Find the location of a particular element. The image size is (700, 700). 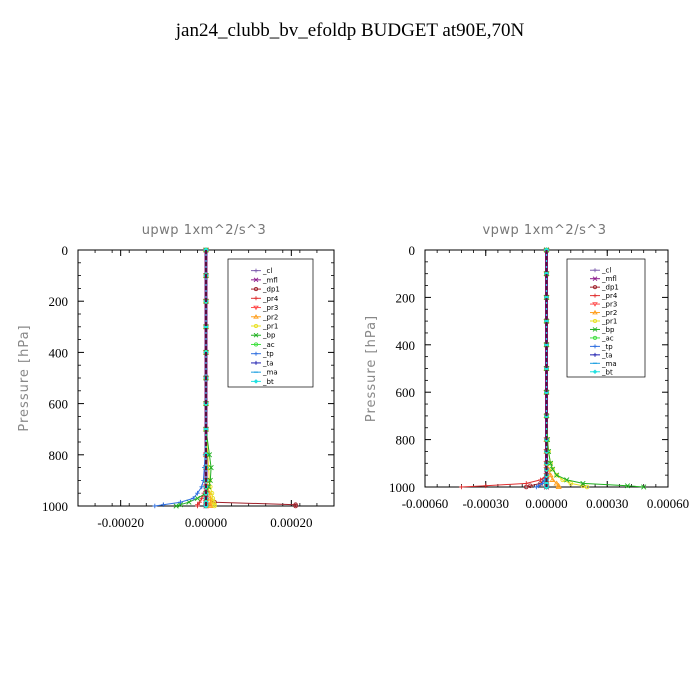

y-tick-label: 800 is located at coordinates (406, 440).